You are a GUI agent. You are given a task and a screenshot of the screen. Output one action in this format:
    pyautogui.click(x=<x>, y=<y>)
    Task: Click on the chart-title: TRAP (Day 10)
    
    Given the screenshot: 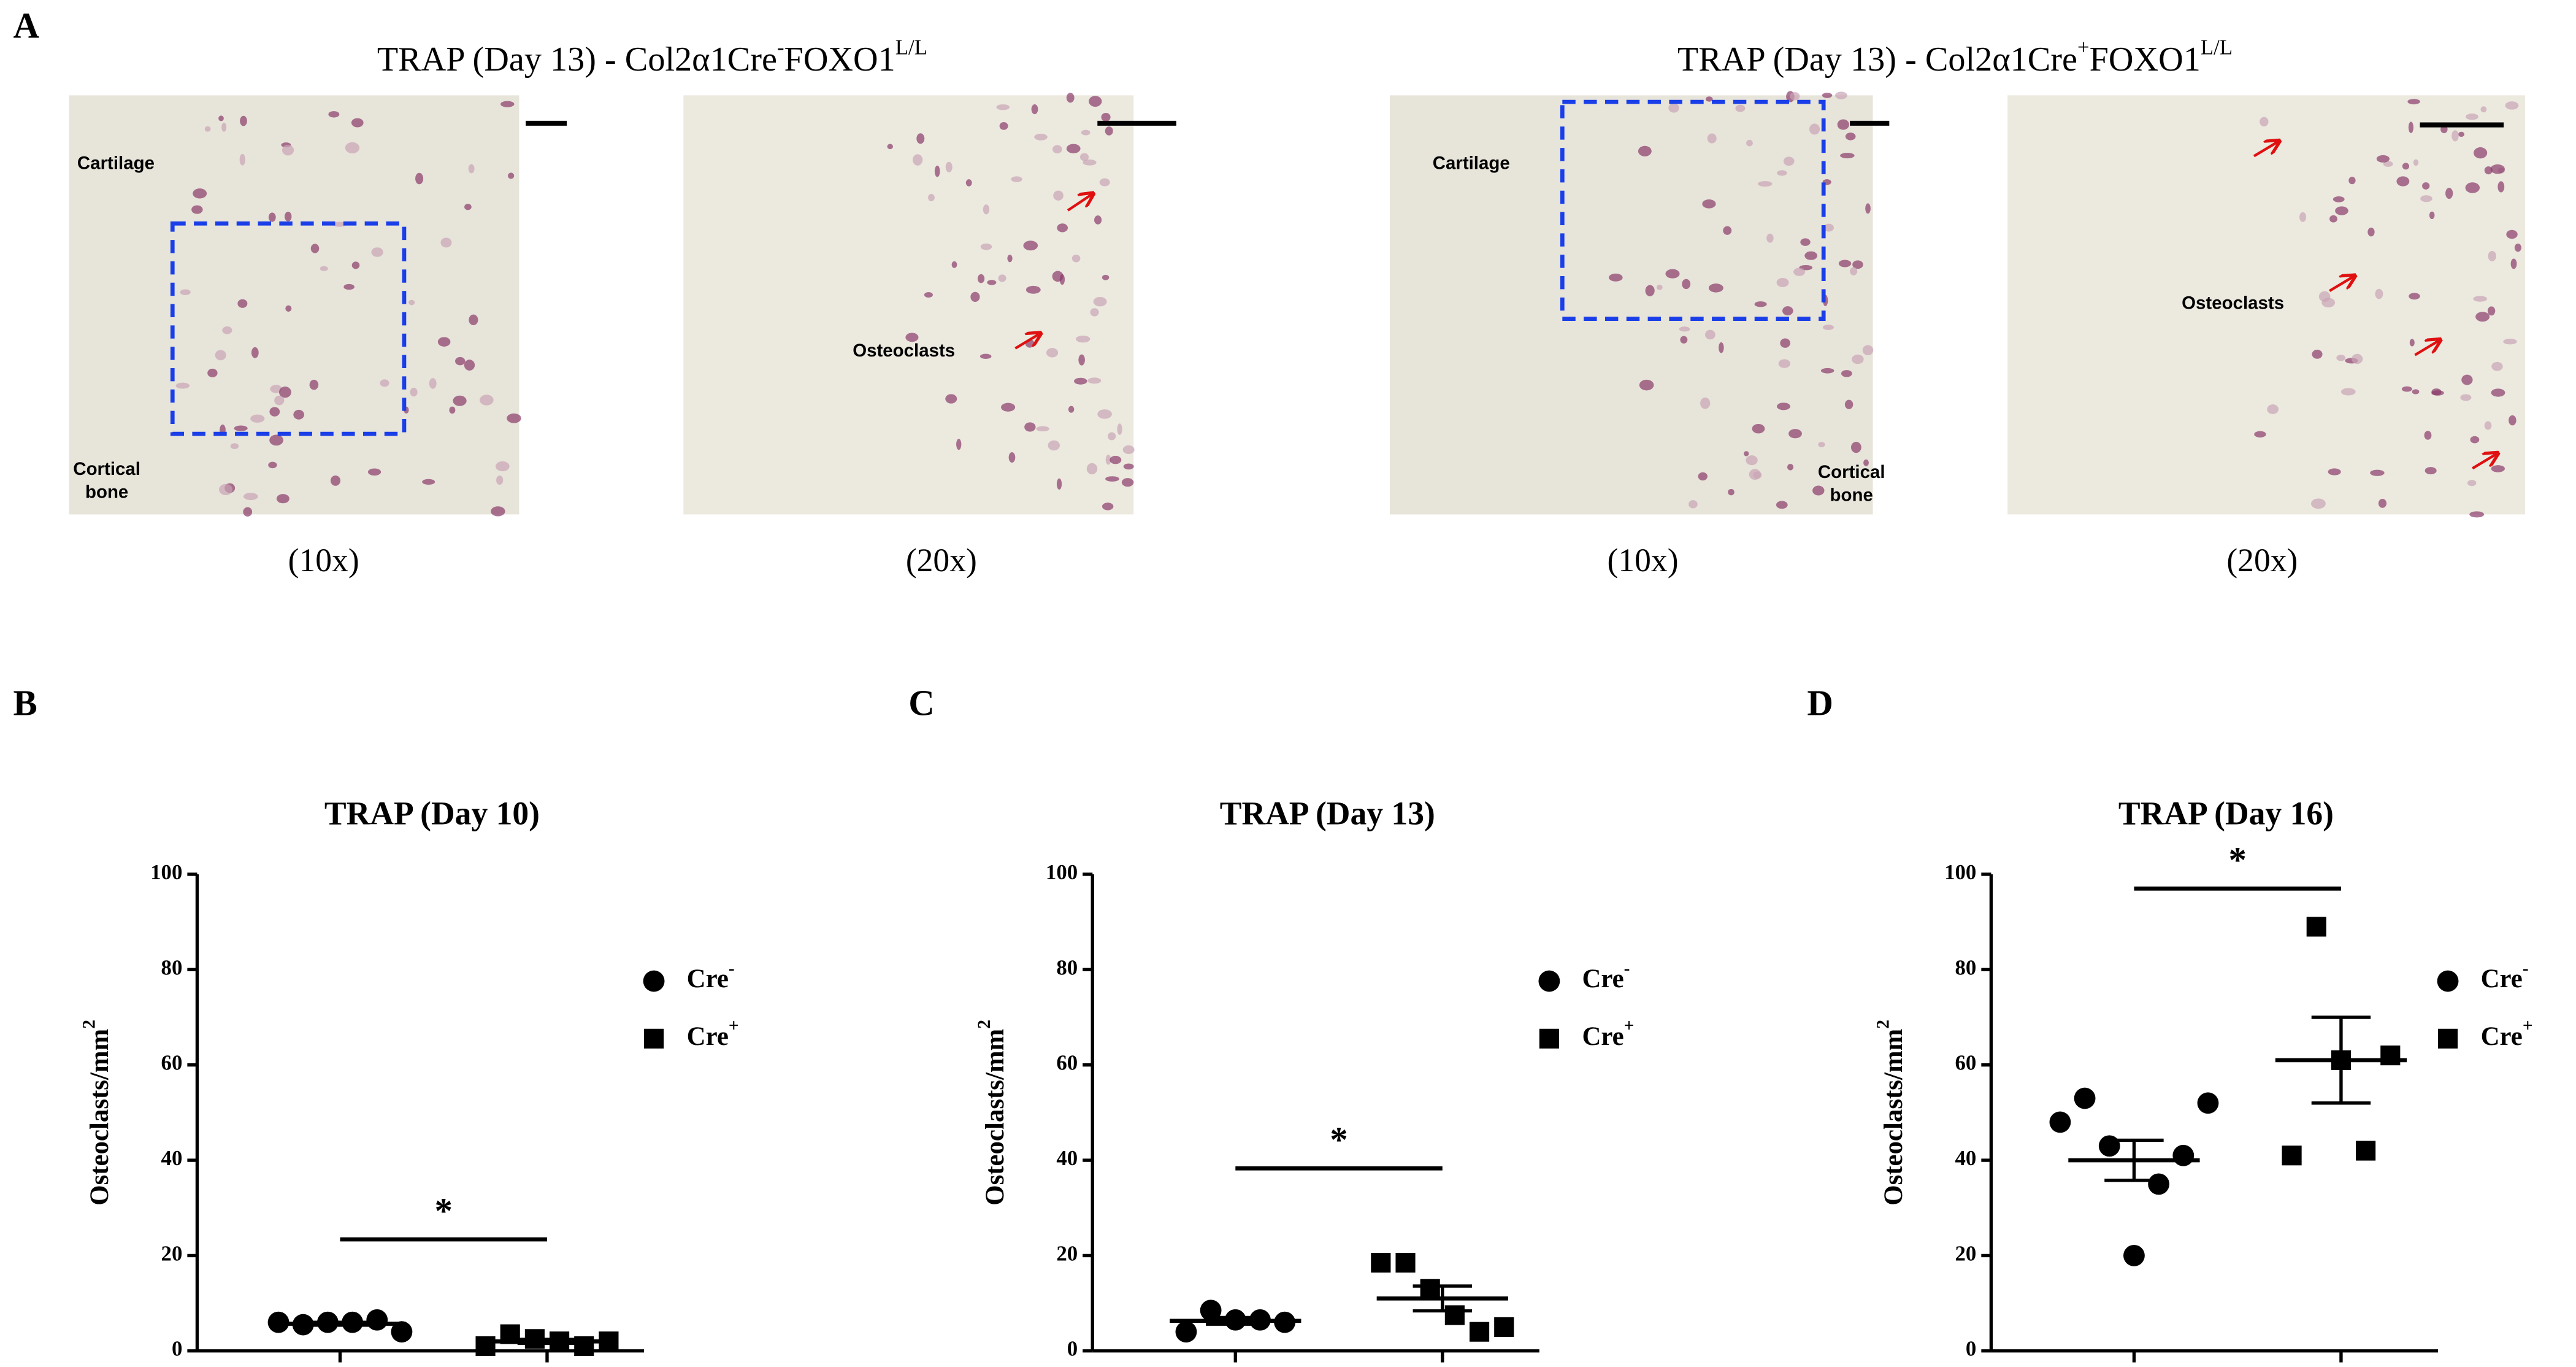 What is the action you would take?
    pyautogui.click(x=432, y=813)
    